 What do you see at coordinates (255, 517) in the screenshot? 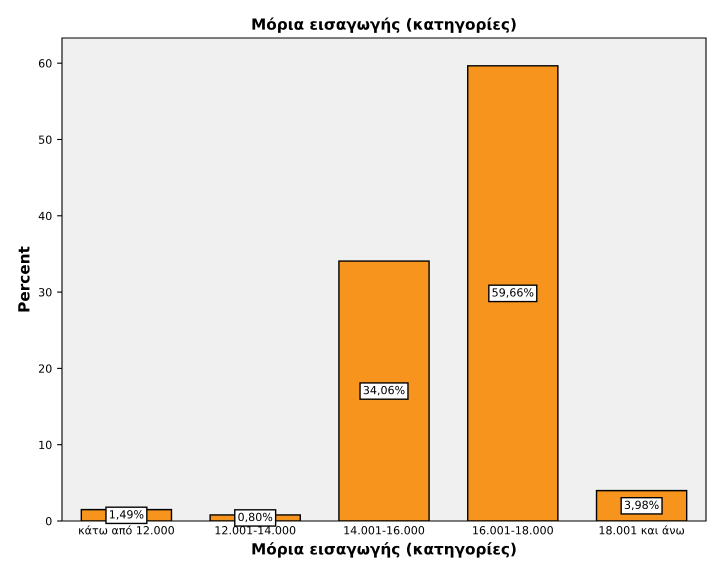
I see `data-label: 0,80%` at bounding box center [255, 517].